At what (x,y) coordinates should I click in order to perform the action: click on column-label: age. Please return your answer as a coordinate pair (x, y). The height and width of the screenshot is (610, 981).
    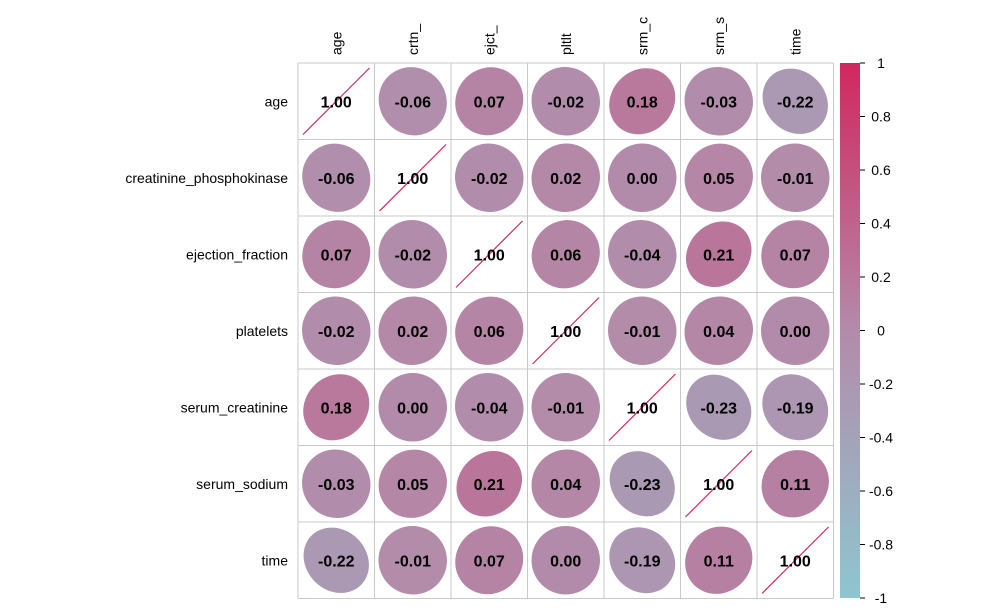
    Looking at the image, I should click on (336, 43).